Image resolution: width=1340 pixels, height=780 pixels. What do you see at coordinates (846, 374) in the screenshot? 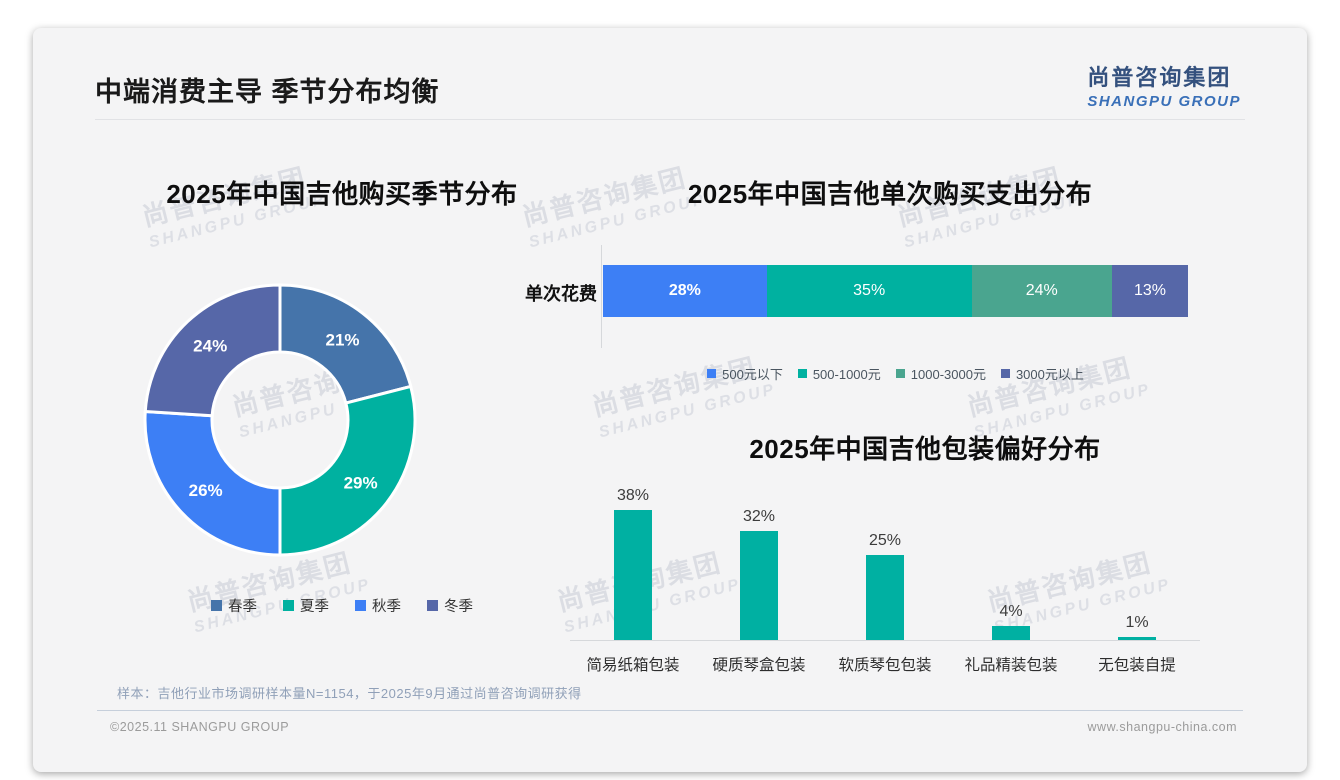
I see `spending-legend-label: 500-1000元` at bounding box center [846, 374].